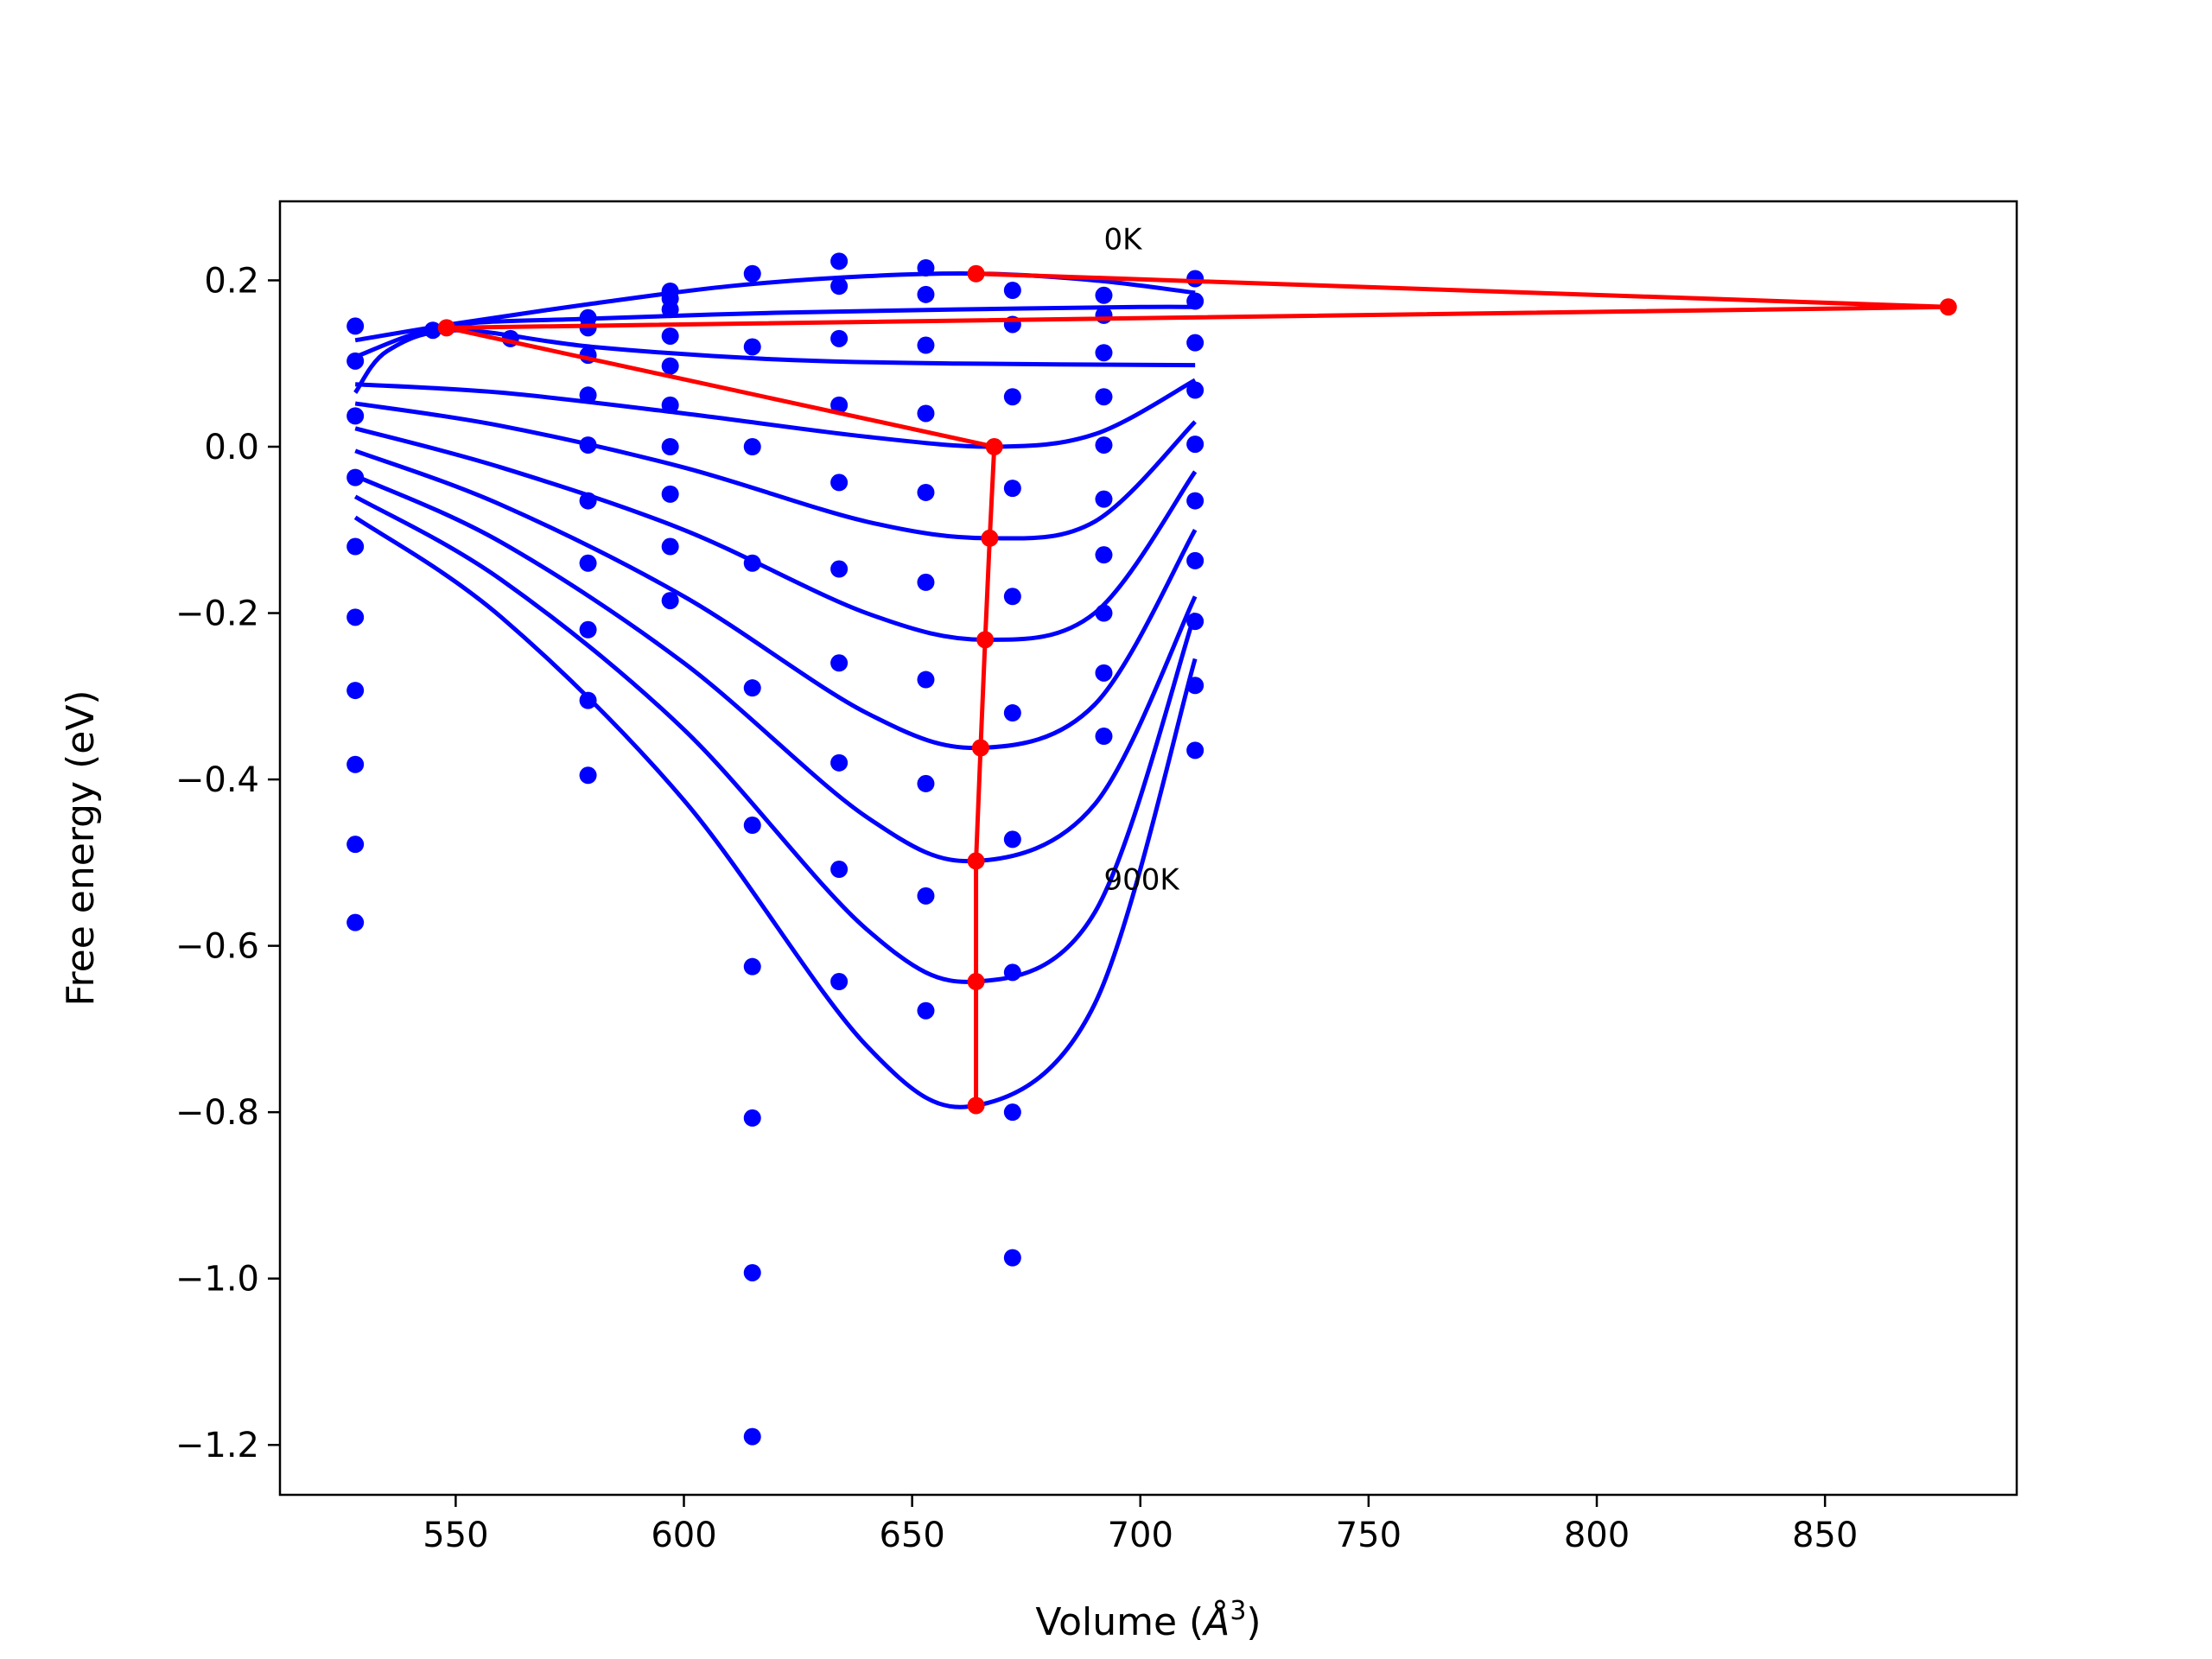 This screenshot has width=2212, height=1659. I want to click on annotations: 0K 900K, so click(1141, 559).